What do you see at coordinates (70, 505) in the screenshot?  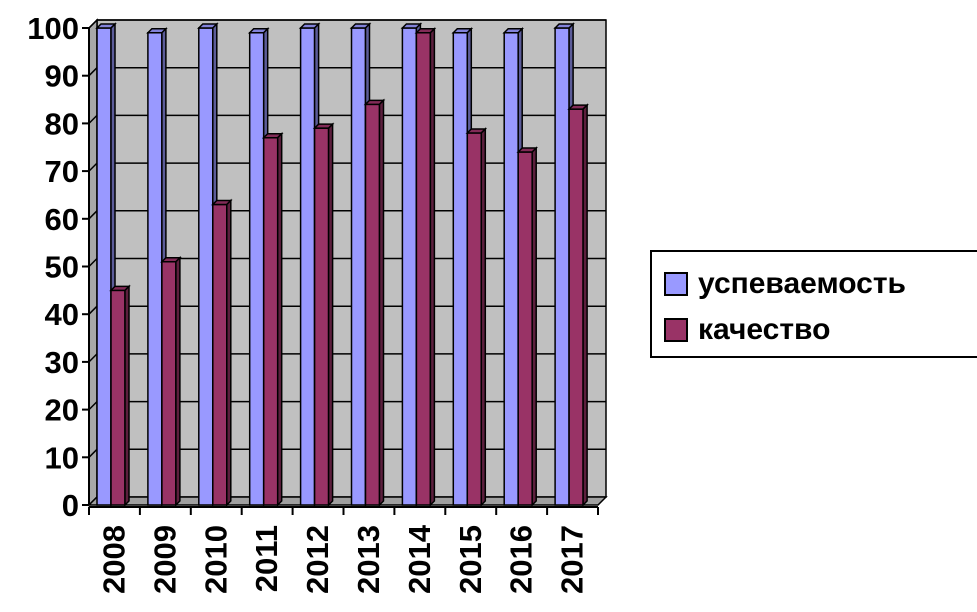 I see `y-tick-label: 0` at bounding box center [70, 505].